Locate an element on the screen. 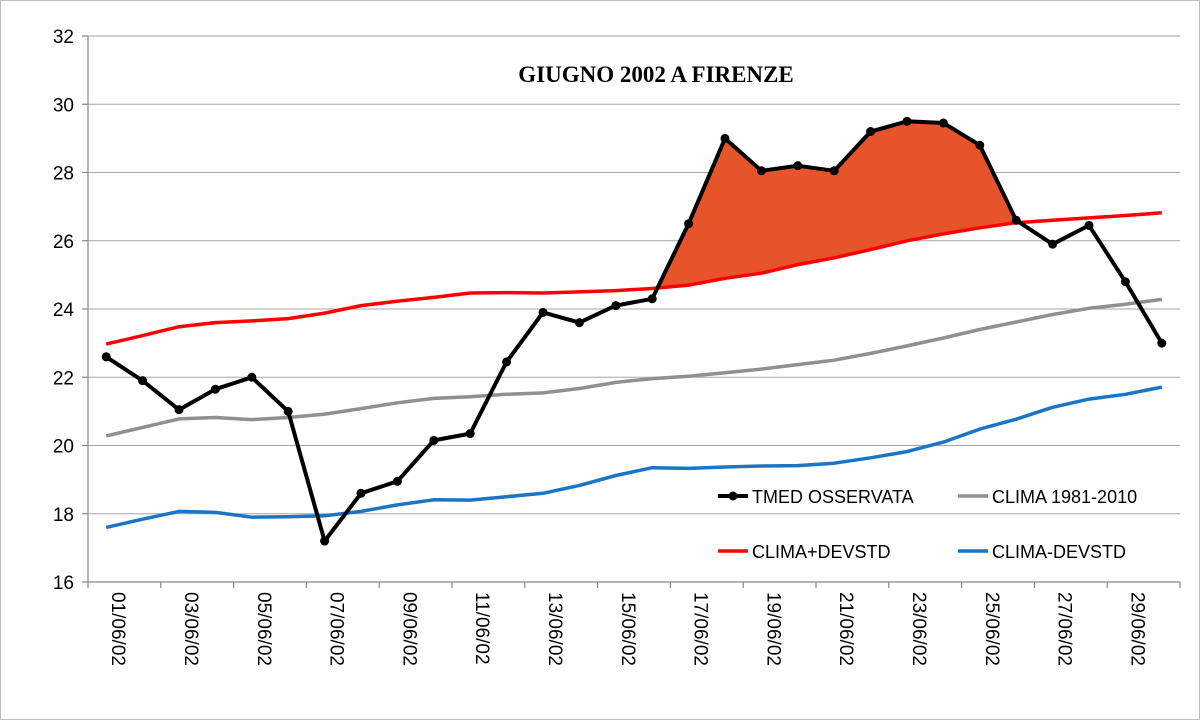  y-tick-label: 30 is located at coordinates (63, 105).